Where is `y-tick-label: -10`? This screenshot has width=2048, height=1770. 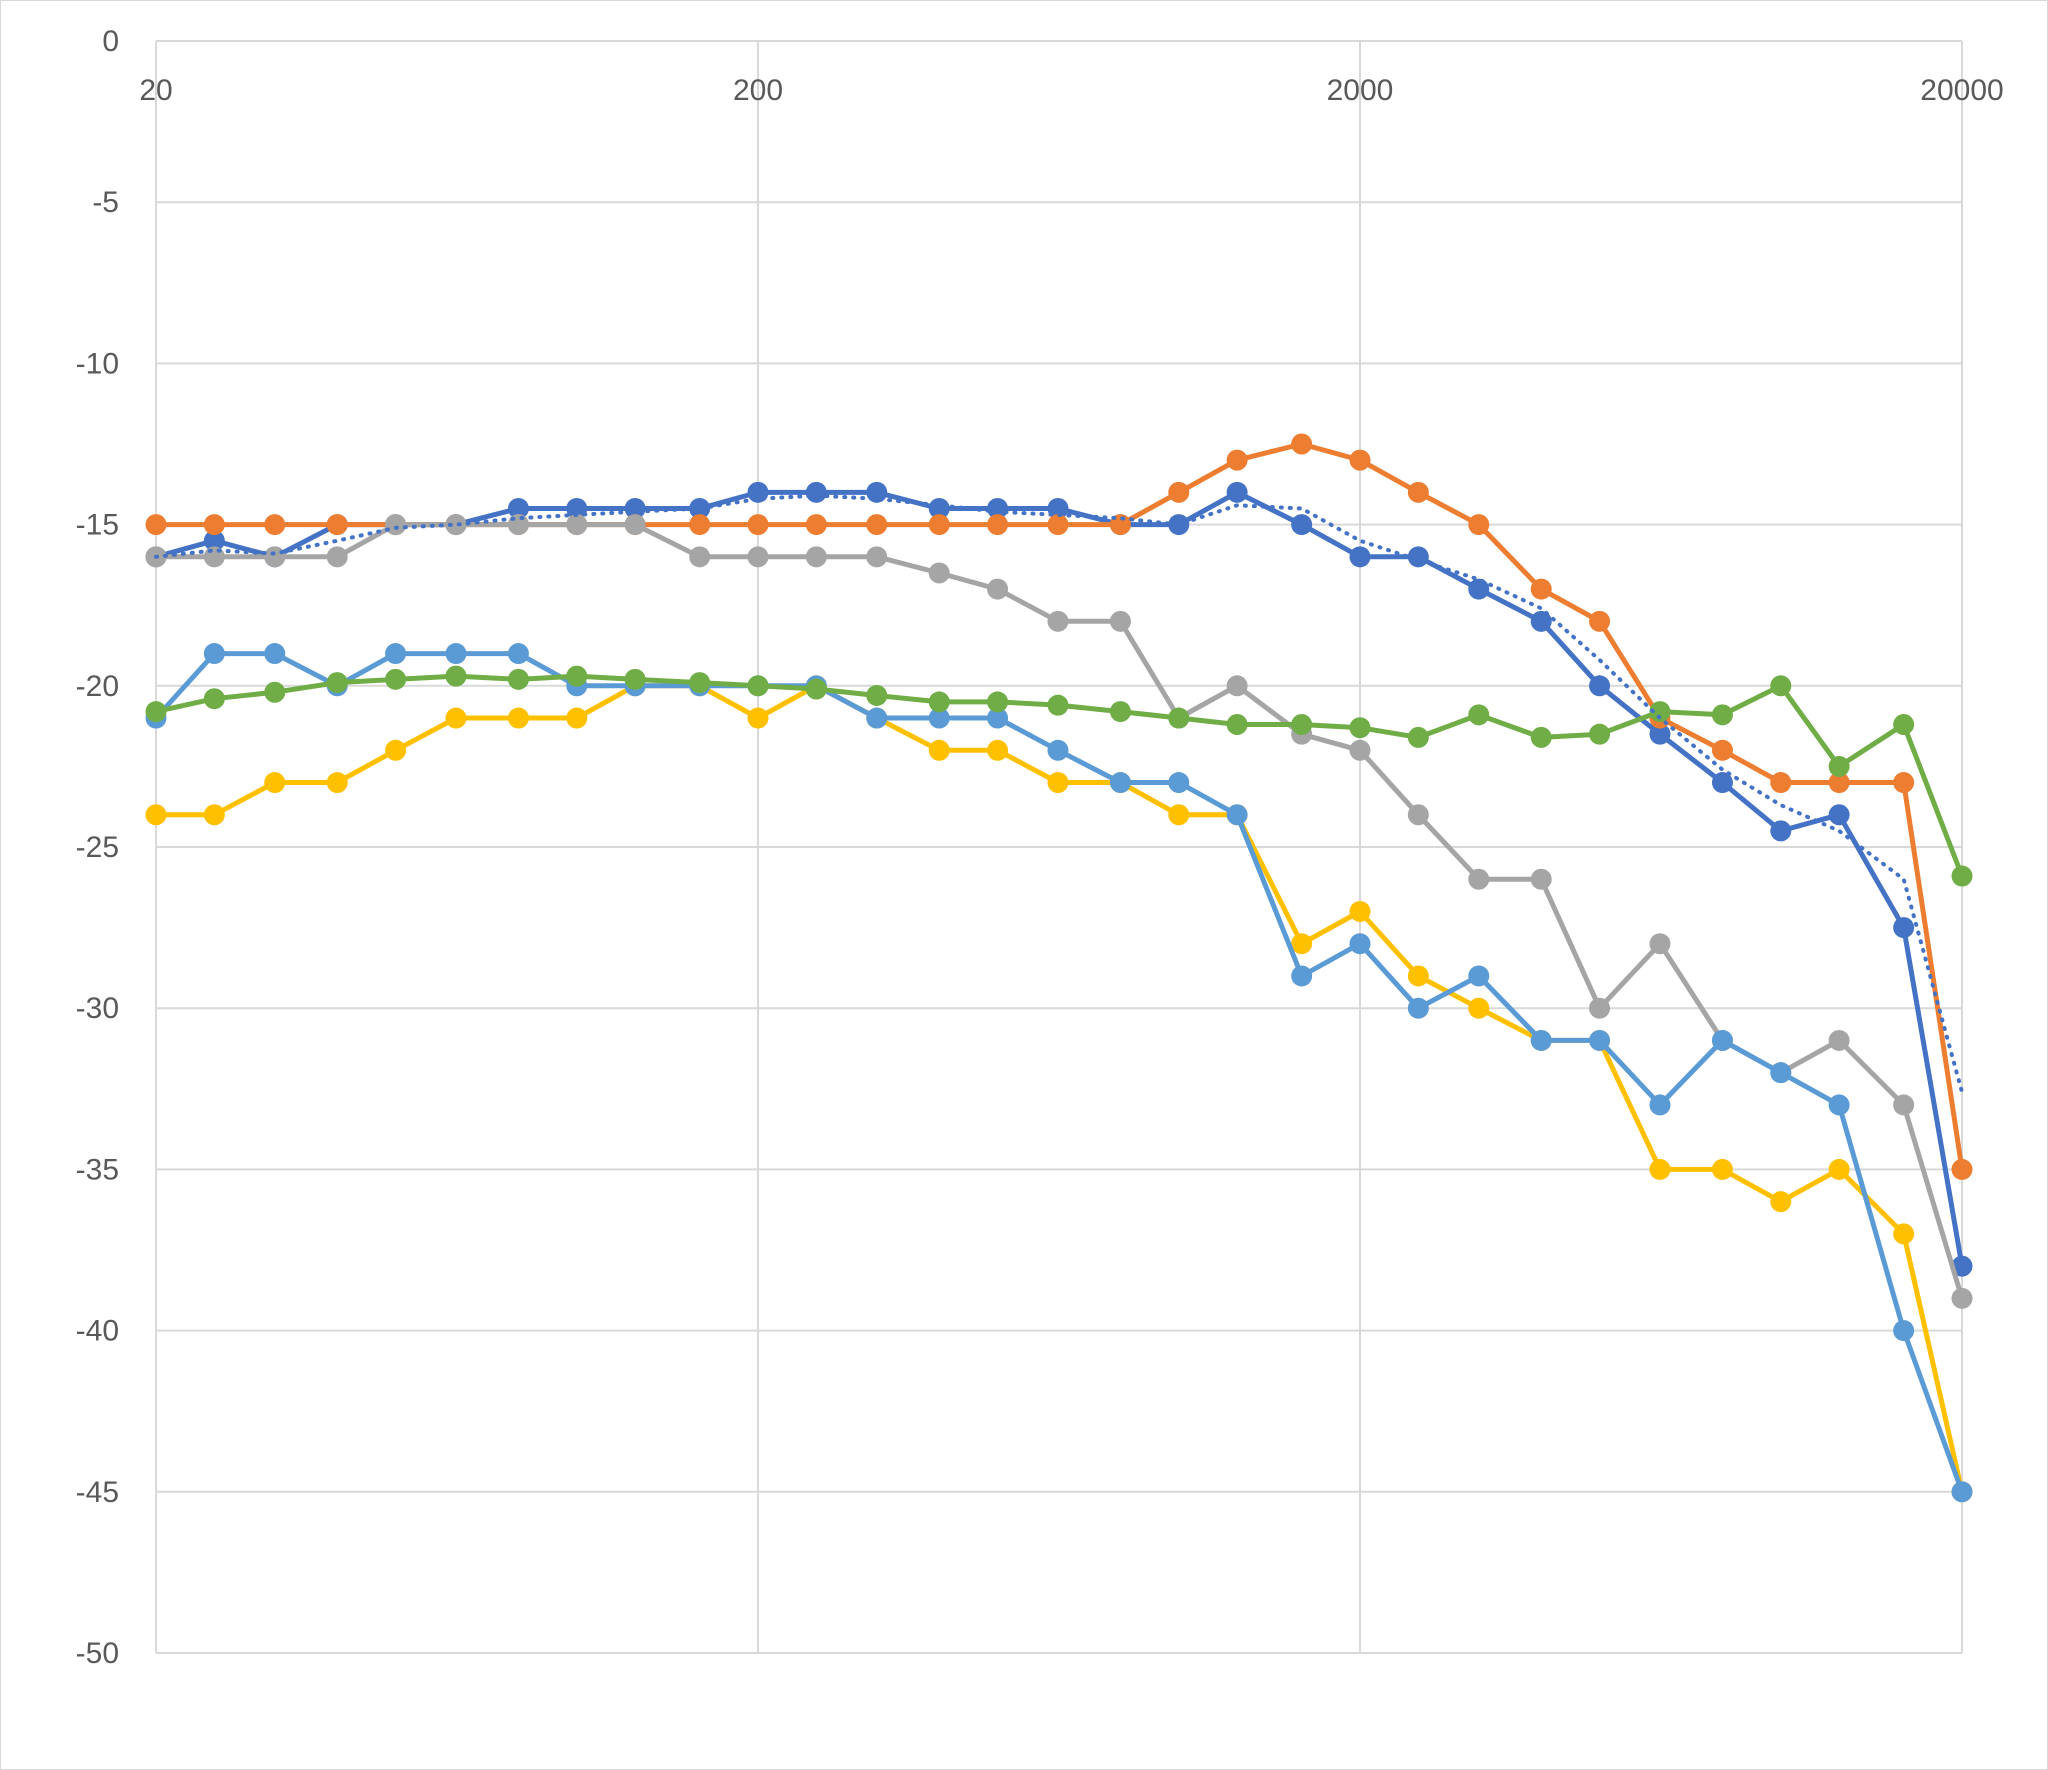 y-tick-label: -10 is located at coordinates (97, 363).